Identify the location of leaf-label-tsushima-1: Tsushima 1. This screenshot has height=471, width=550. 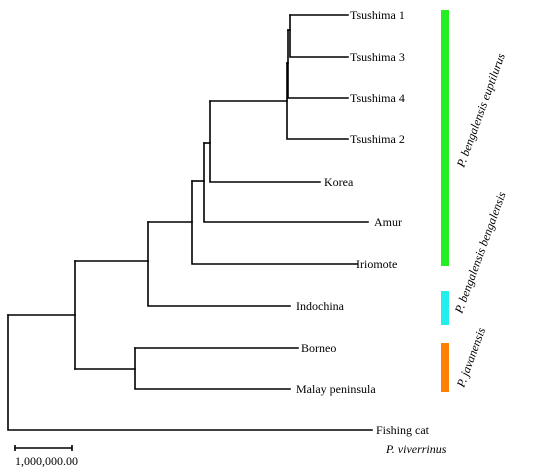
(377, 15).